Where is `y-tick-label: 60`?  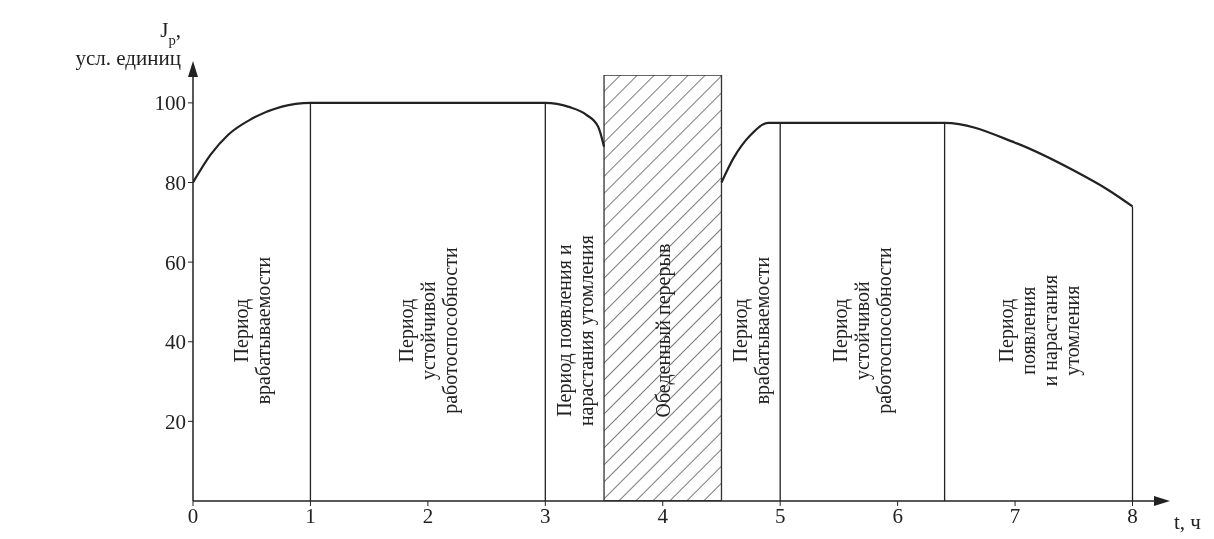
y-tick-label: 60 is located at coordinates (175, 262).